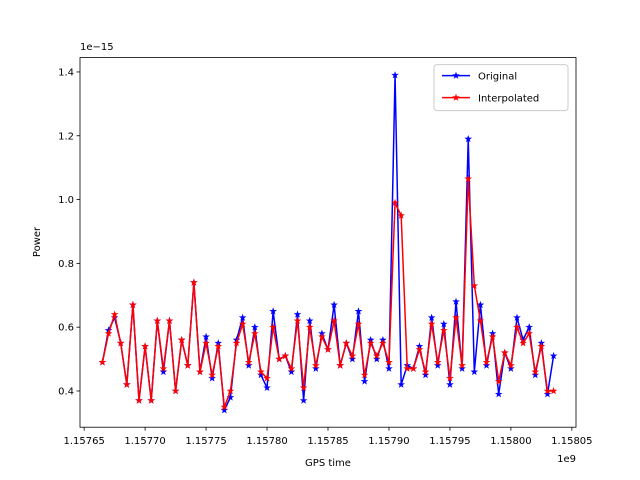  Describe the element at coordinates (66, 200) in the screenshot. I see `y-tick-label: 1.0` at that location.